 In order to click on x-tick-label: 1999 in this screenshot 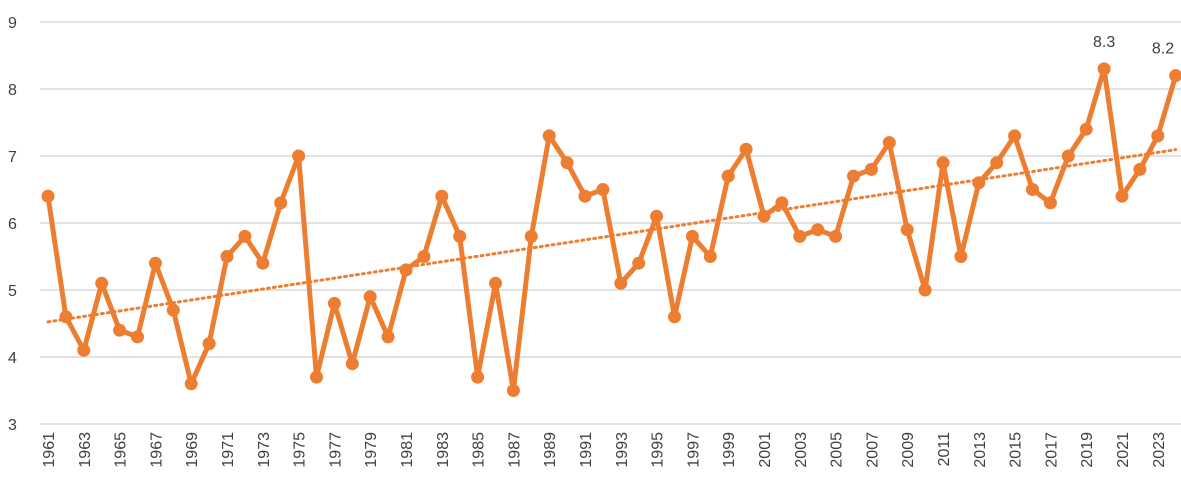, I will do `click(729, 450)`.